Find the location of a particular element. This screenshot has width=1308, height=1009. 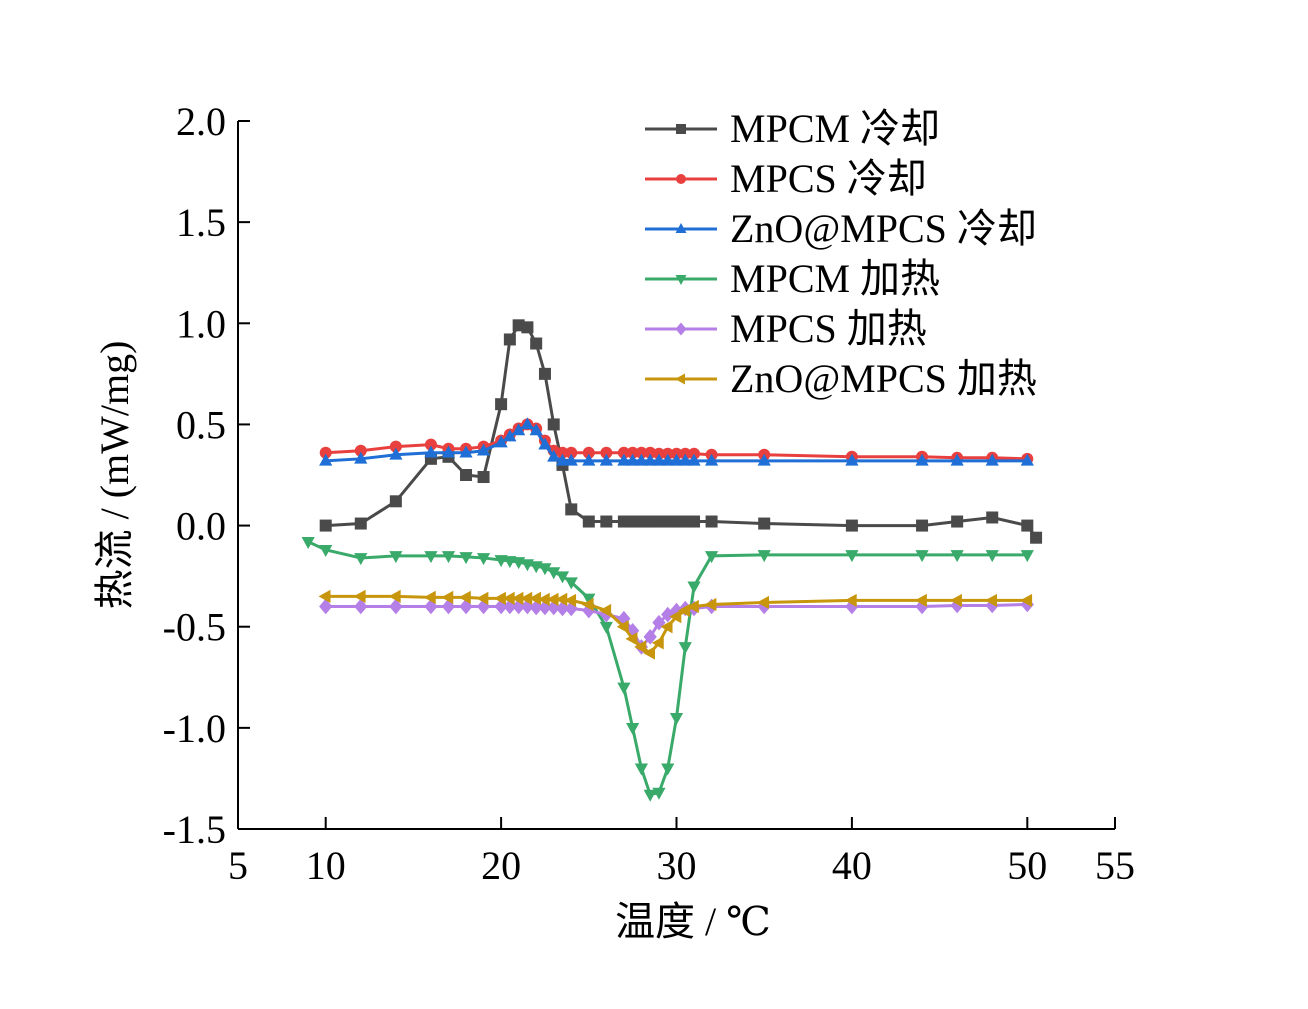

y-tick-label: 1.0 is located at coordinates (201, 323).